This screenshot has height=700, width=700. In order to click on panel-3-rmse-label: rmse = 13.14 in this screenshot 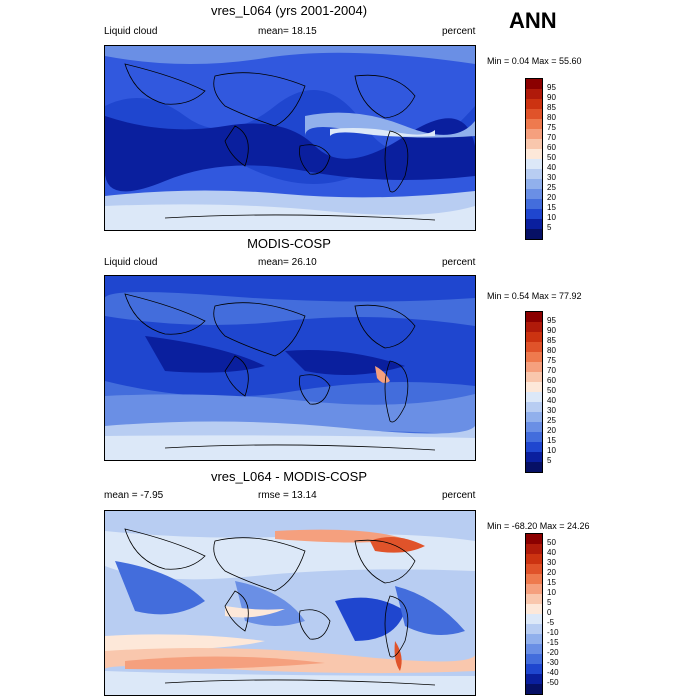, I will do `click(287, 495)`.